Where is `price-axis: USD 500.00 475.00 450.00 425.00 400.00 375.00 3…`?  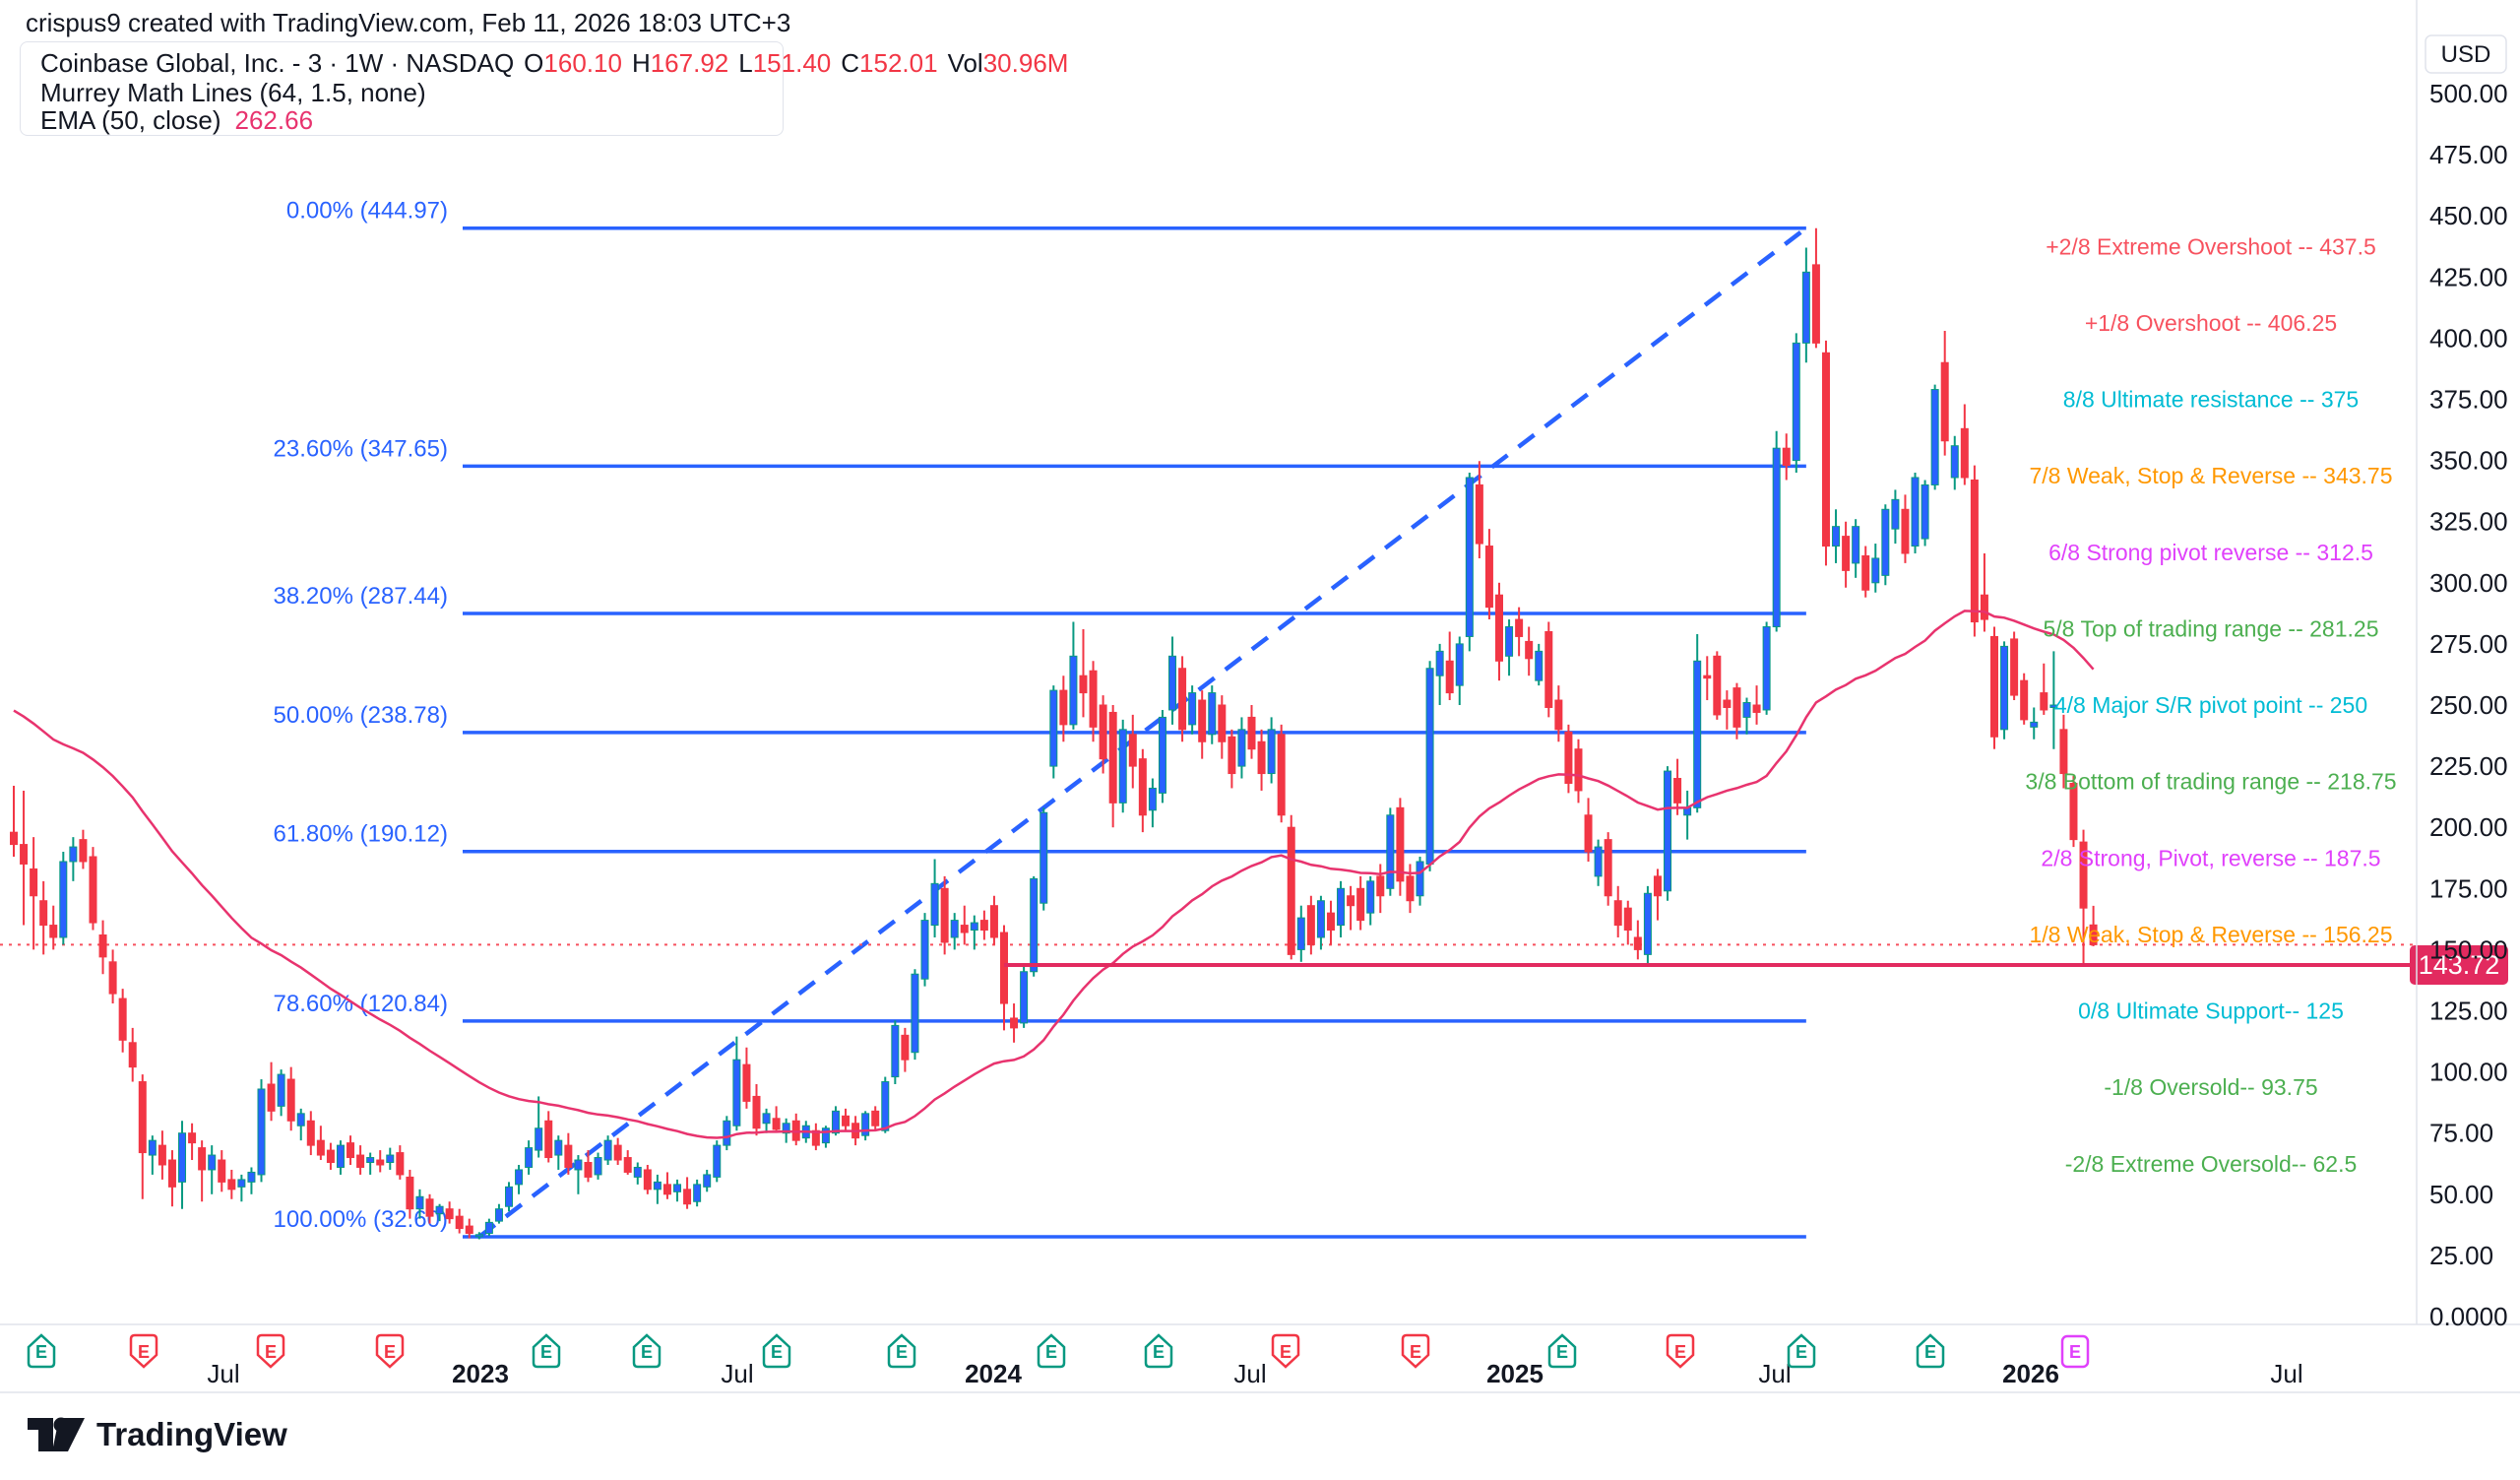 price-axis: USD 500.00 475.00 450.00 425.00 400.00 375.00 3… is located at coordinates (2466, 682).